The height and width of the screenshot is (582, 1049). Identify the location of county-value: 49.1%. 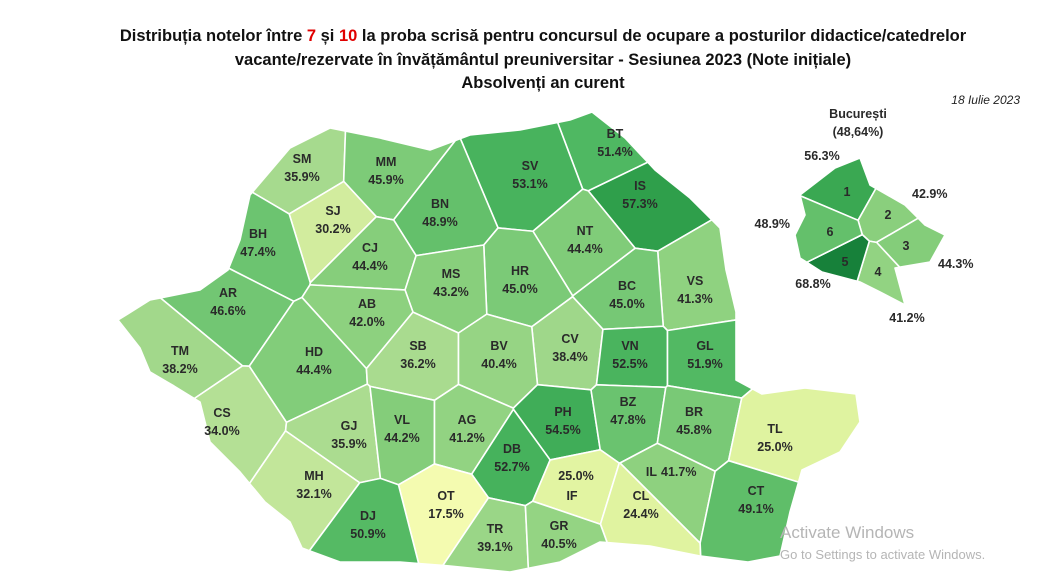
(755, 509).